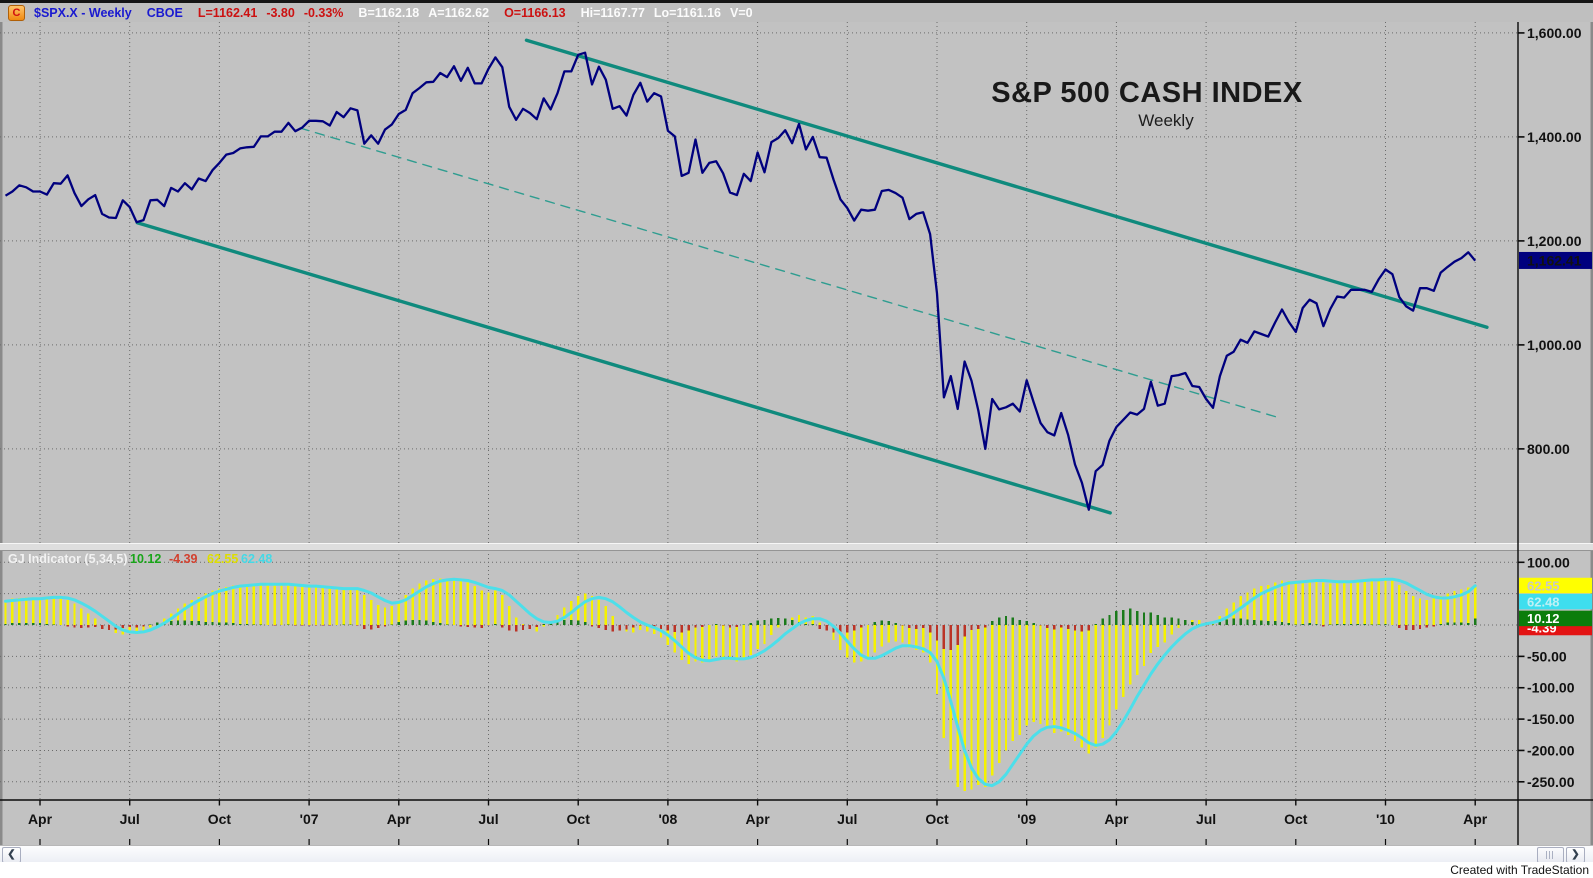 This screenshot has height=878, width=1593. What do you see at coordinates (323, 12) in the screenshot?
I see `ticker-change-pct: -0.33%` at bounding box center [323, 12].